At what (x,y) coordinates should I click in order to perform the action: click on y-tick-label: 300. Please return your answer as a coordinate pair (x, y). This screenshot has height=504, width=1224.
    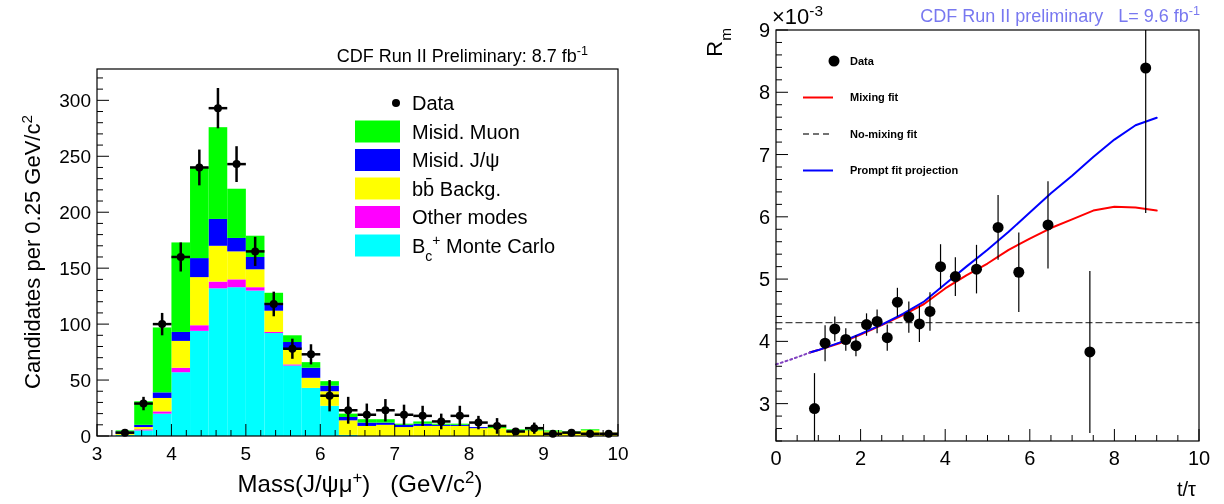
    Looking at the image, I should click on (75, 100).